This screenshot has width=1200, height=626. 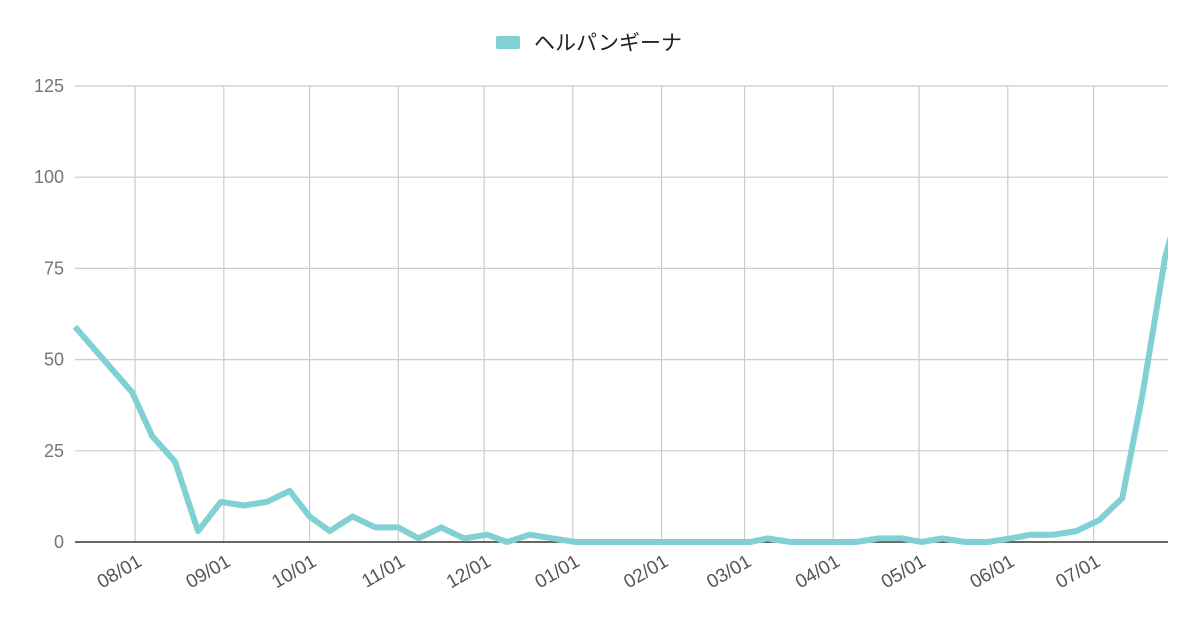 I want to click on y-tick-label: 100, so click(x=49, y=177).